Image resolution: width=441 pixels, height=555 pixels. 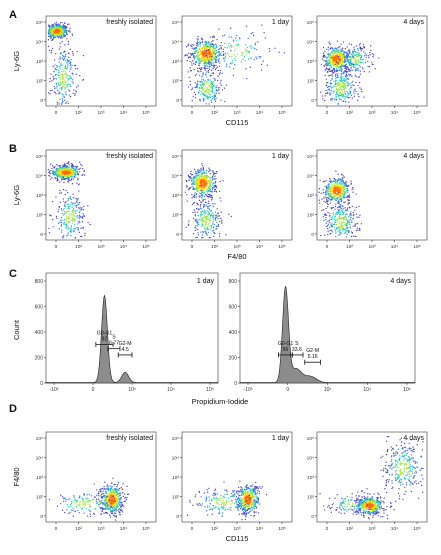 I want to click on panel-b-plot-3-xtick-label: 10³, so click(x=372, y=247).